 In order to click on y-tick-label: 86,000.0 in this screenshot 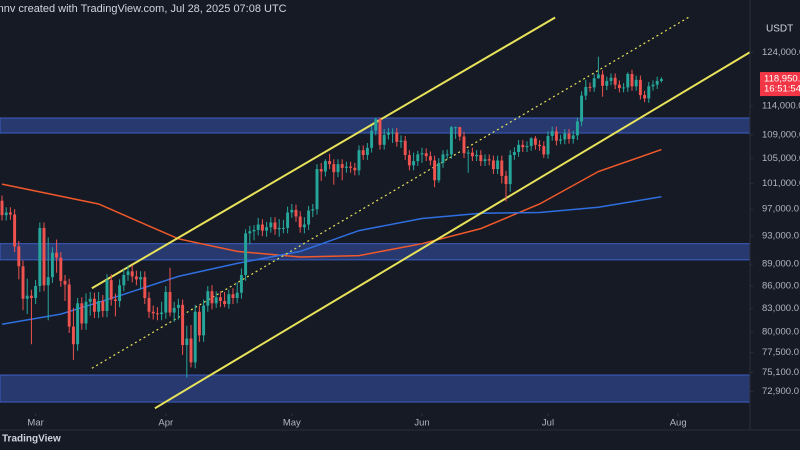, I will do `click(780, 286)`.